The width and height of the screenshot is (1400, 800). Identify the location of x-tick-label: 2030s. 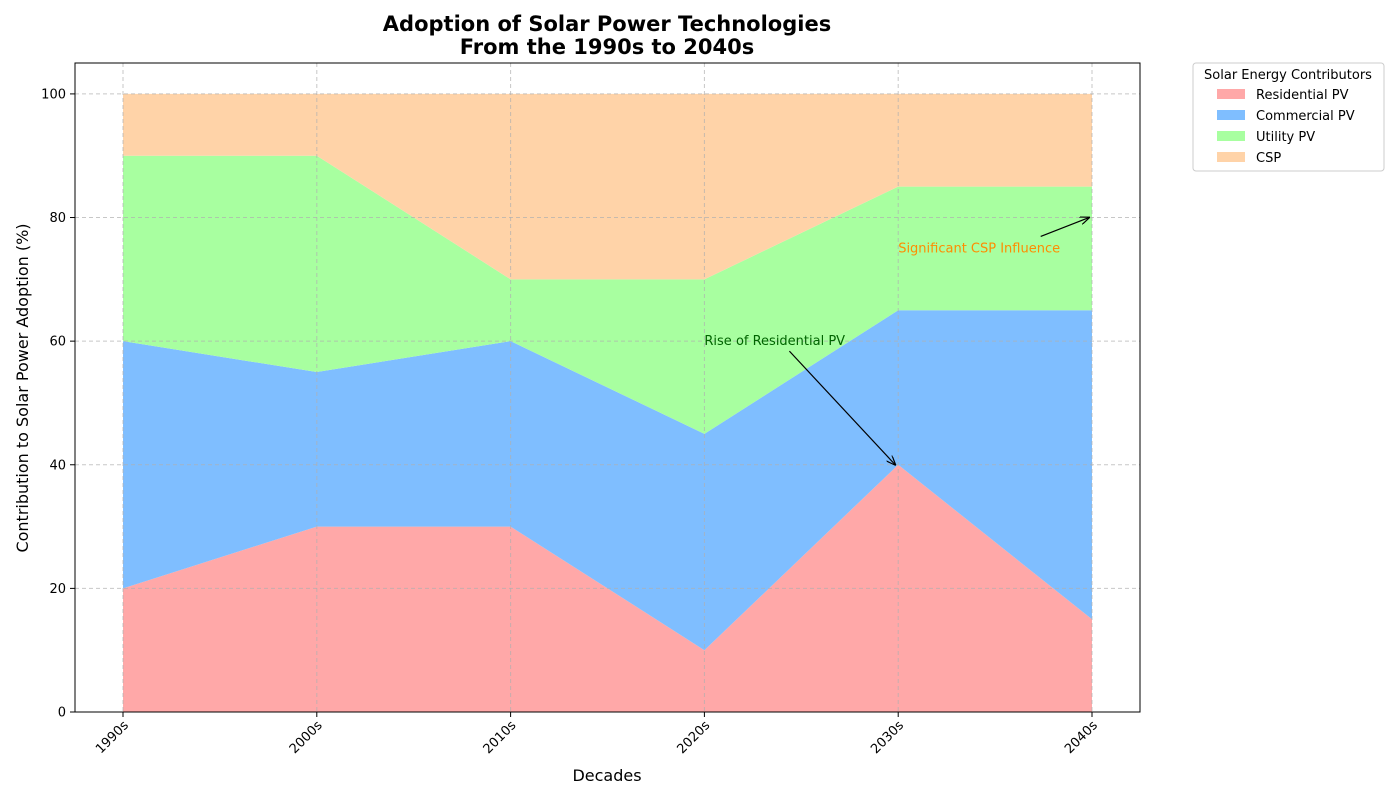
(887, 737).